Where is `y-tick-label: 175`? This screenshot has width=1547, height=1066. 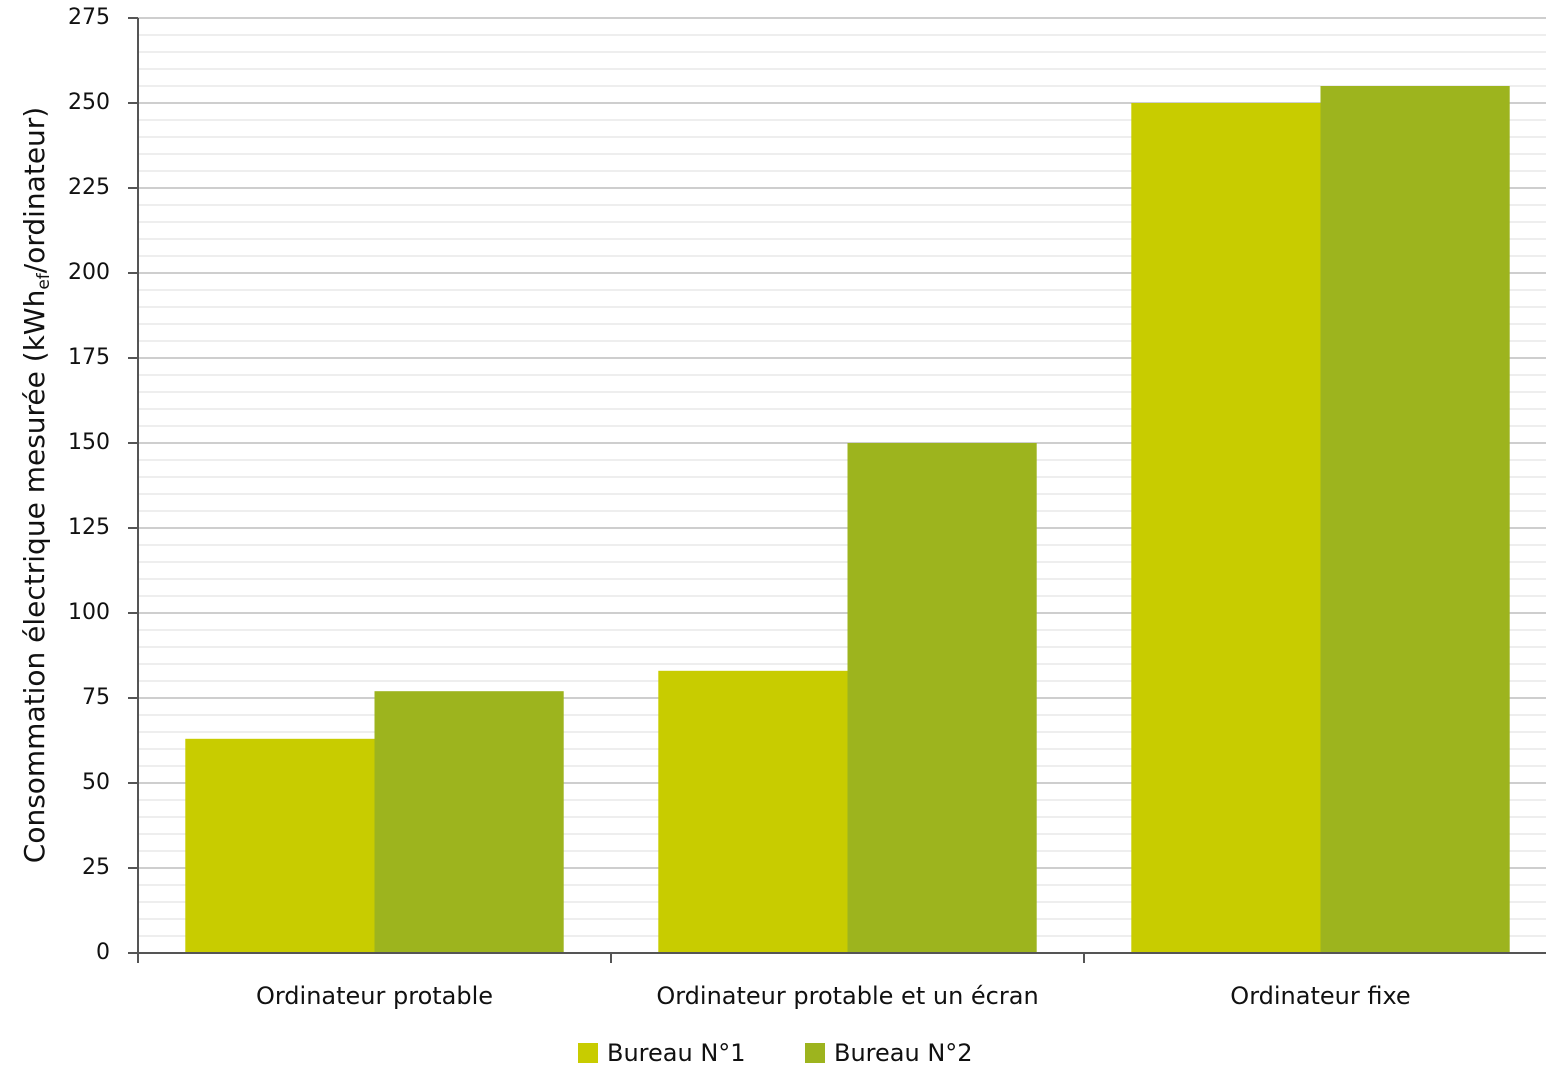 y-tick-label: 175 is located at coordinates (89, 357).